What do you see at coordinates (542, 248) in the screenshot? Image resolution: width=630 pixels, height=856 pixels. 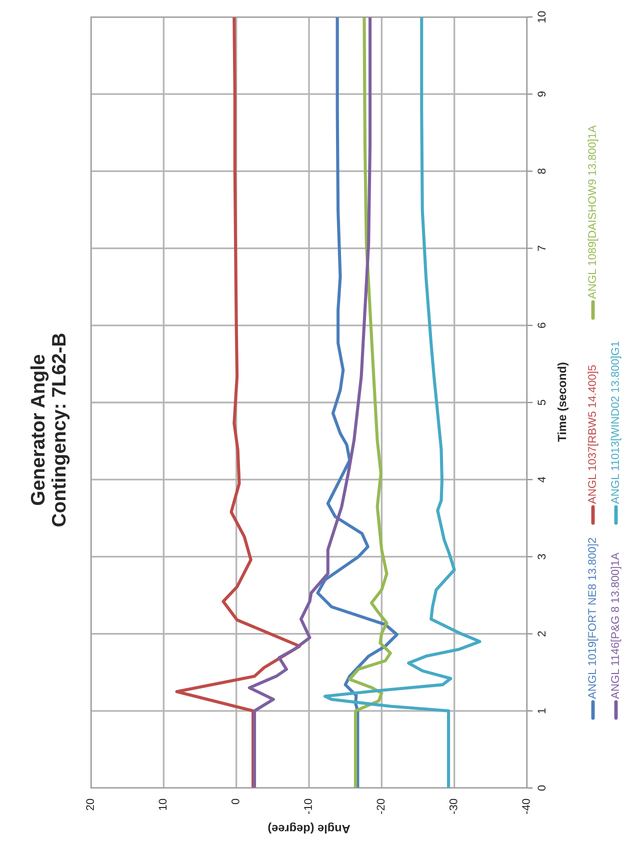 I see `y-tick-label: 7` at bounding box center [542, 248].